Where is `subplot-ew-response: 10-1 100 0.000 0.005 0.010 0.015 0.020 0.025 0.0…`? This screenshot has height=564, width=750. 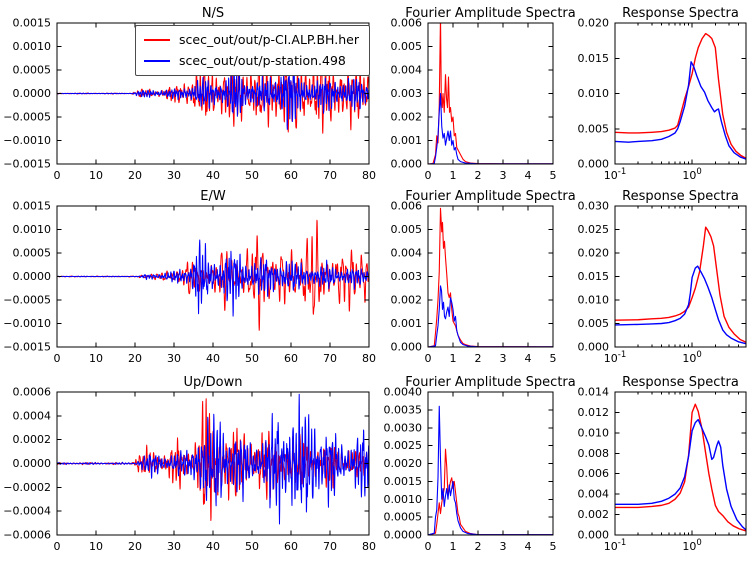 subplot-ew-response: 10-1 100 0.000 0.005 0.010 0.015 0.020 0.025 0.0… is located at coordinates (662, 277).